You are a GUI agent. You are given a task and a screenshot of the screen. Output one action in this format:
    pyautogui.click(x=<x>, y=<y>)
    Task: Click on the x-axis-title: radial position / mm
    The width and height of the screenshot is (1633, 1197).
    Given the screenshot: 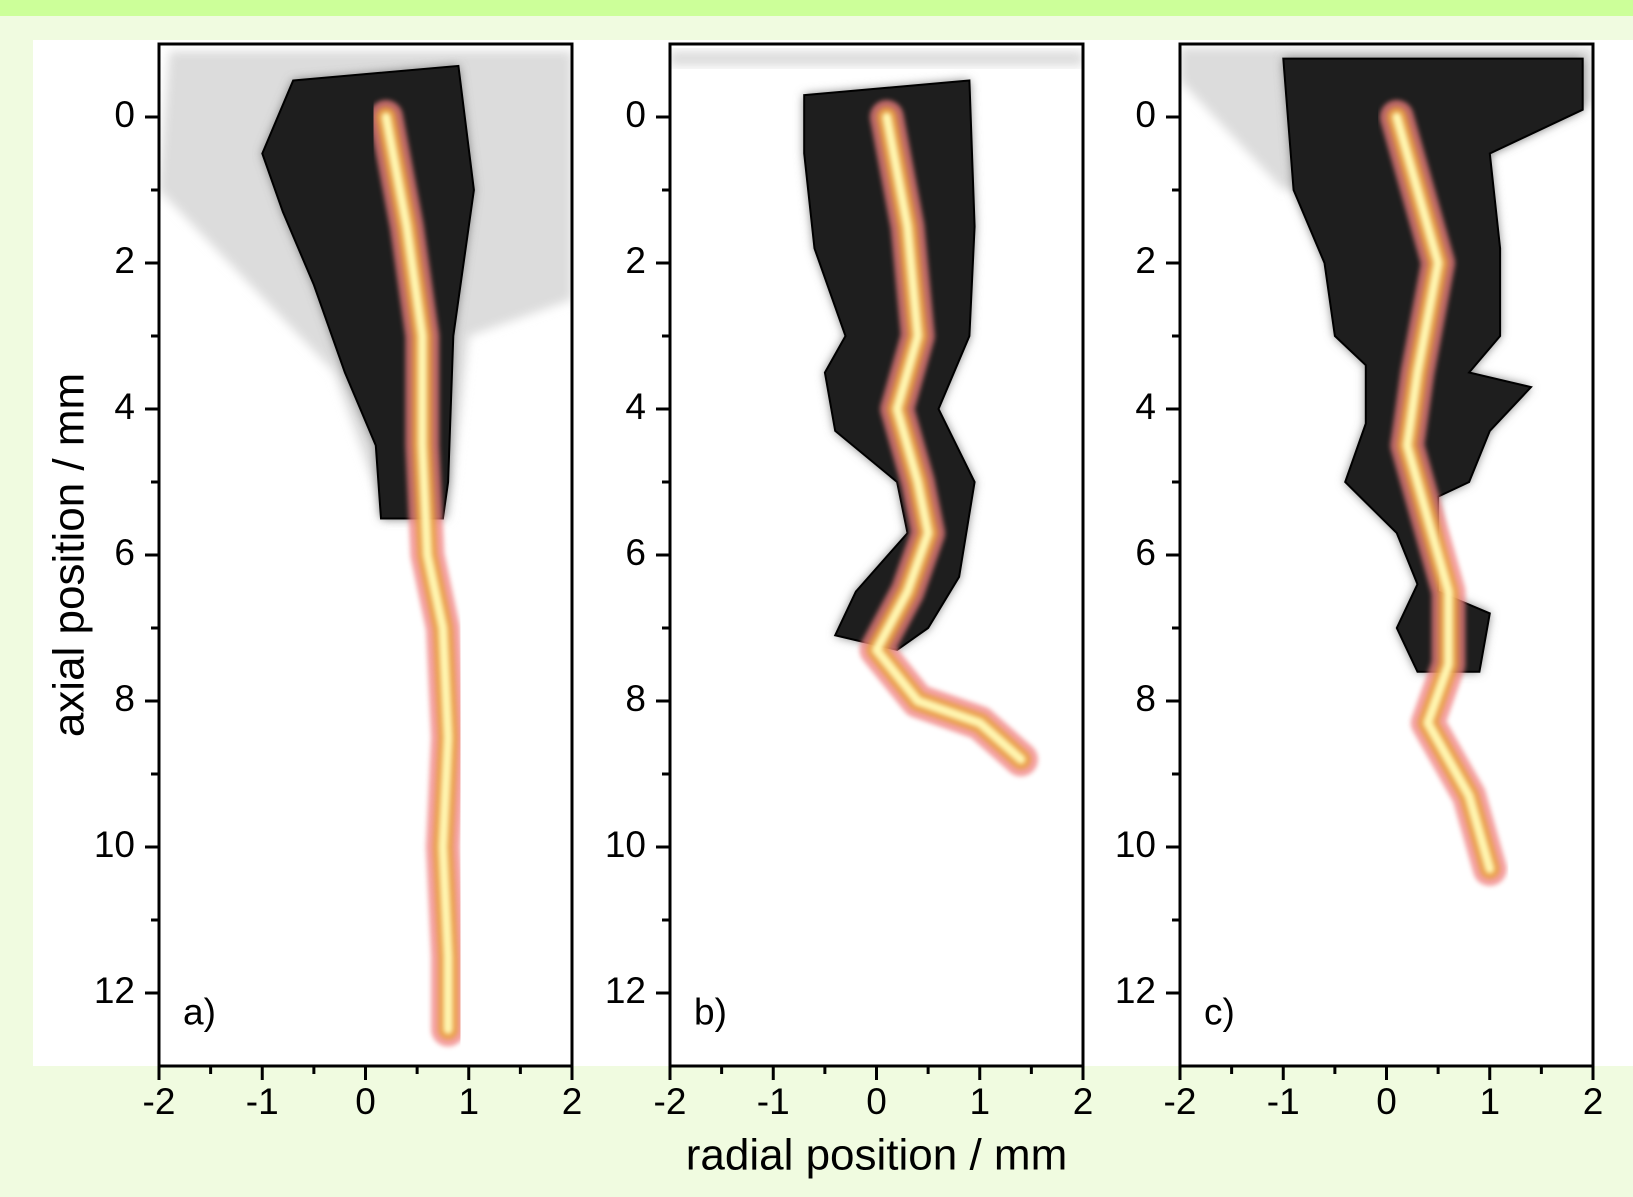 What is the action you would take?
    pyautogui.click(x=876, y=1155)
    